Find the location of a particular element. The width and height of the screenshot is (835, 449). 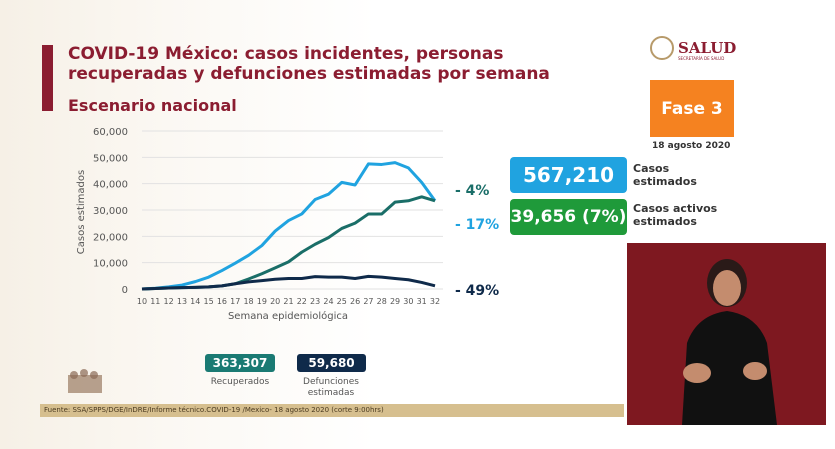

x-tick-label: 11 is located at coordinates (155, 301).